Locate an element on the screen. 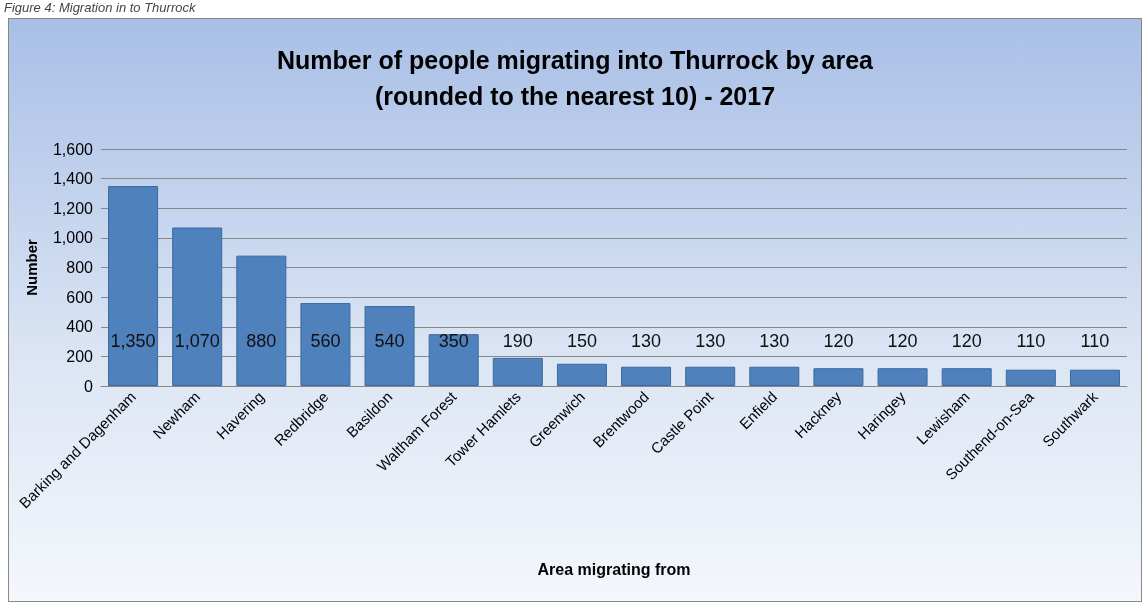  y-axis-title: Number is located at coordinates (31, 267).